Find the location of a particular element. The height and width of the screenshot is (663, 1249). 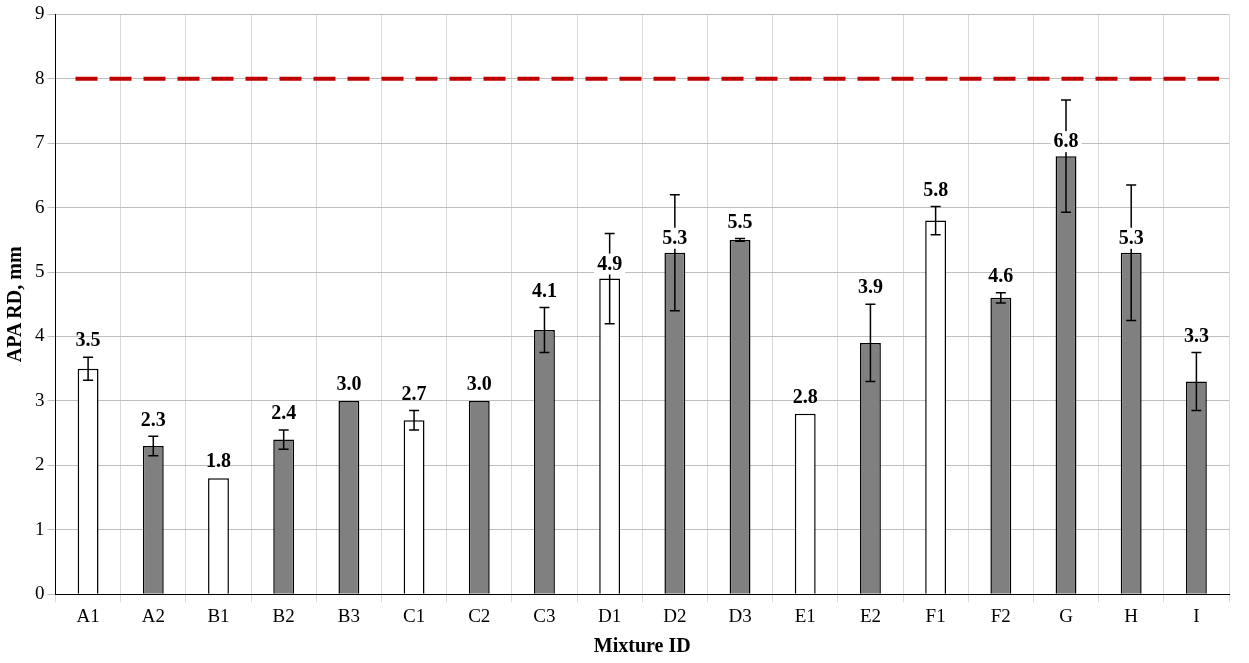

y-tick-label: 8 is located at coordinates (40, 77).